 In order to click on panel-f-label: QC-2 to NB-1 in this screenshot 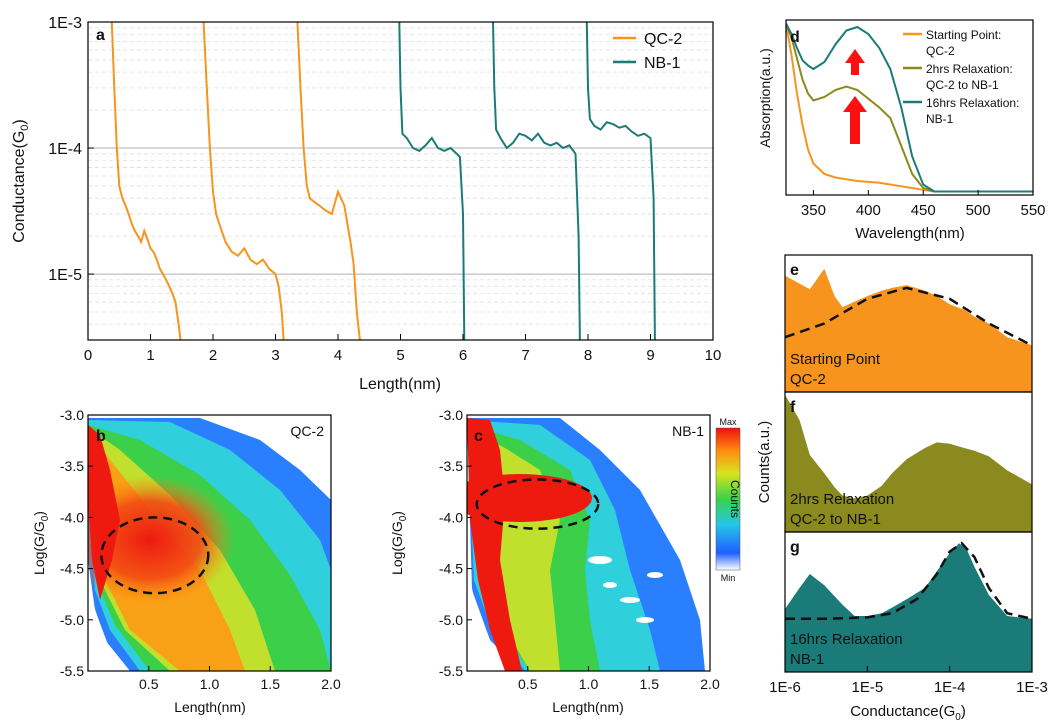, I will do `click(835, 519)`.